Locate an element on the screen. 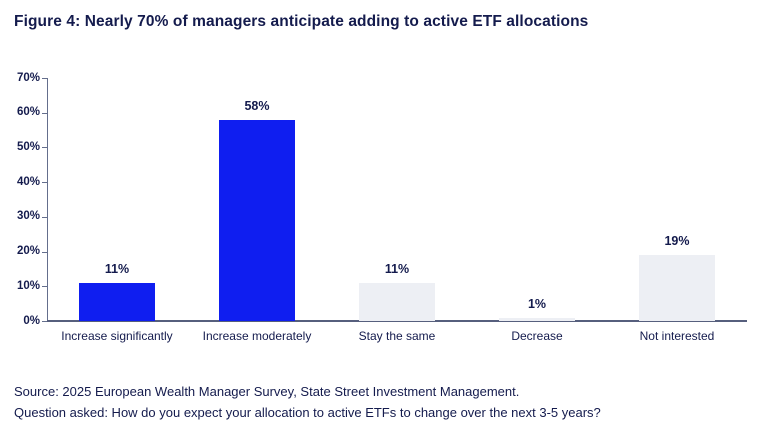  y-axis-tick-label: 20% is located at coordinates (28, 251).